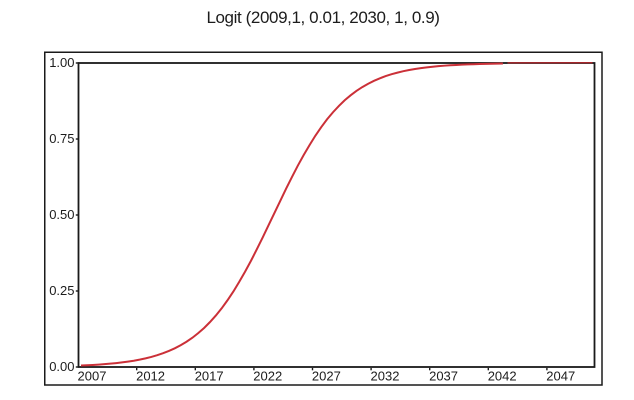  I want to click on svg-text: 0.50, so click(61, 214).